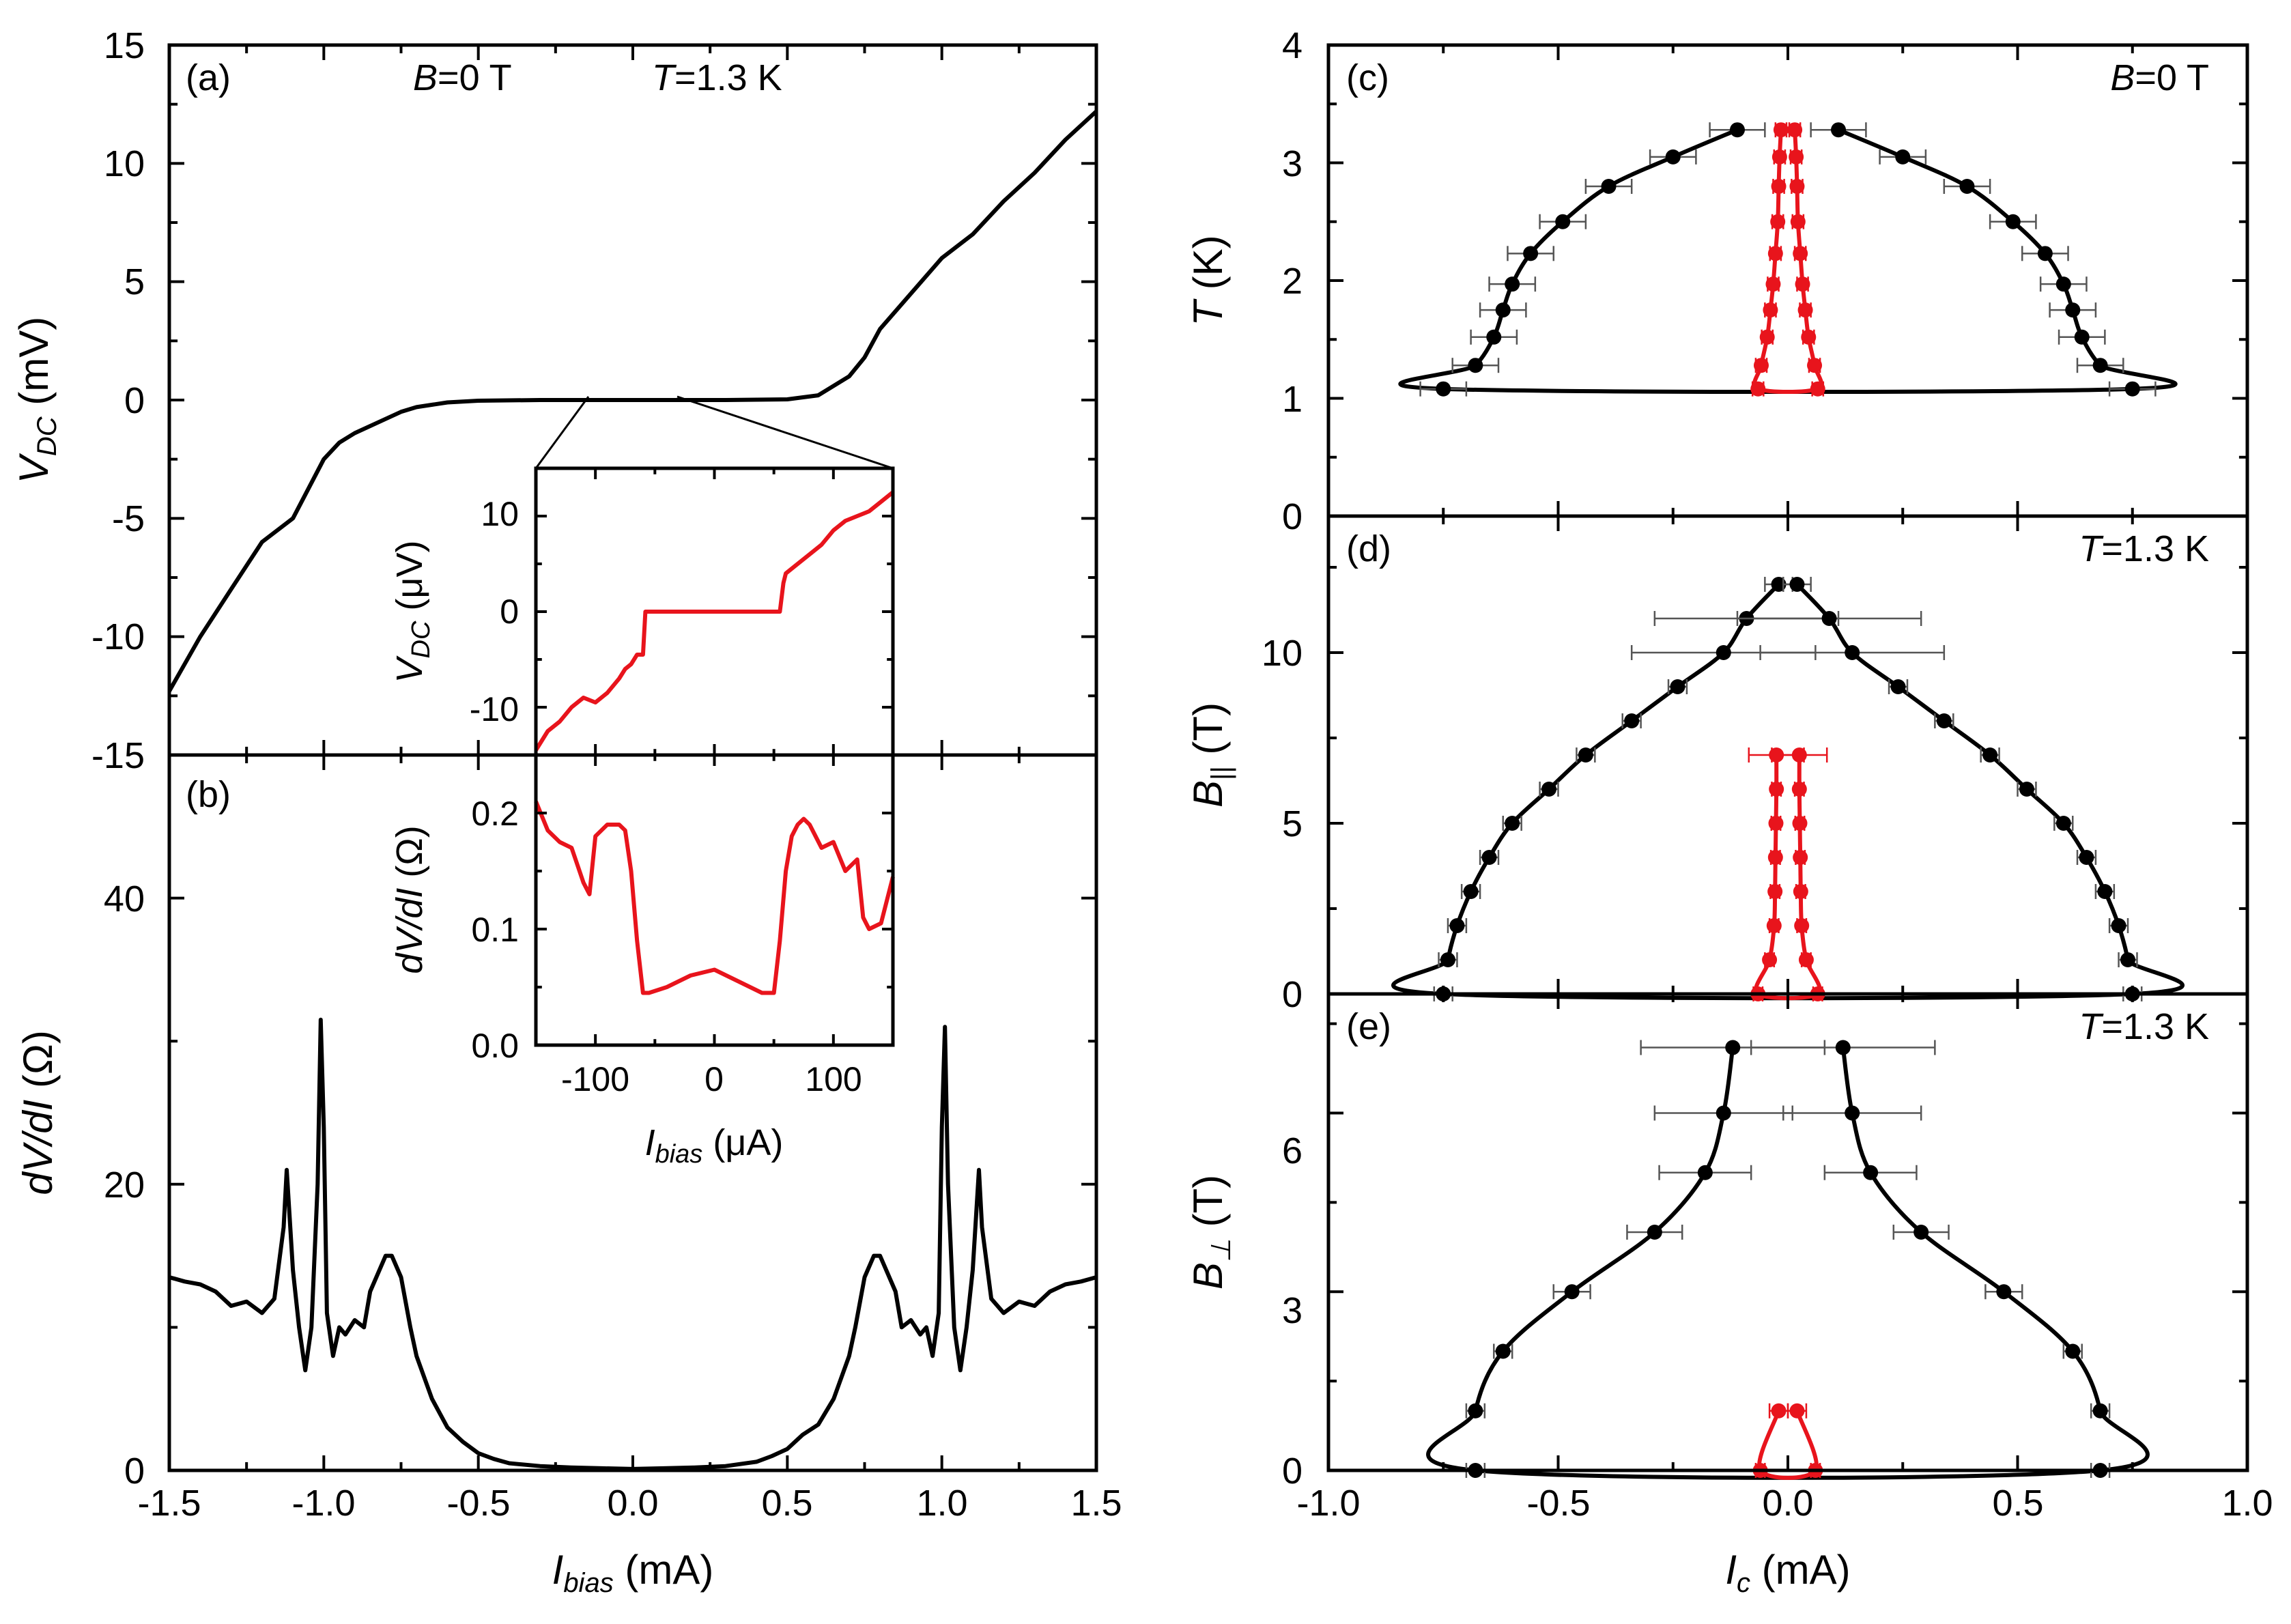 The width and height of the screenshot is (2291, 1624). Describe the element at coordinates (38, 1112) in the screenshot. I see `panel-b-y-axis-label: dV/dI (Ω)` at that location.